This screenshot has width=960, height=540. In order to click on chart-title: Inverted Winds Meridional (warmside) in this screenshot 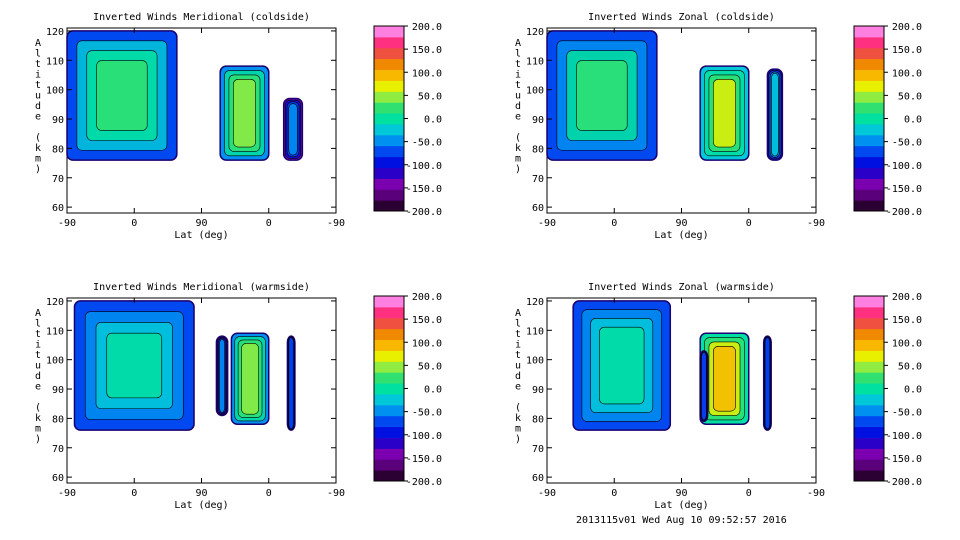, I will do `click(201, 287)`.